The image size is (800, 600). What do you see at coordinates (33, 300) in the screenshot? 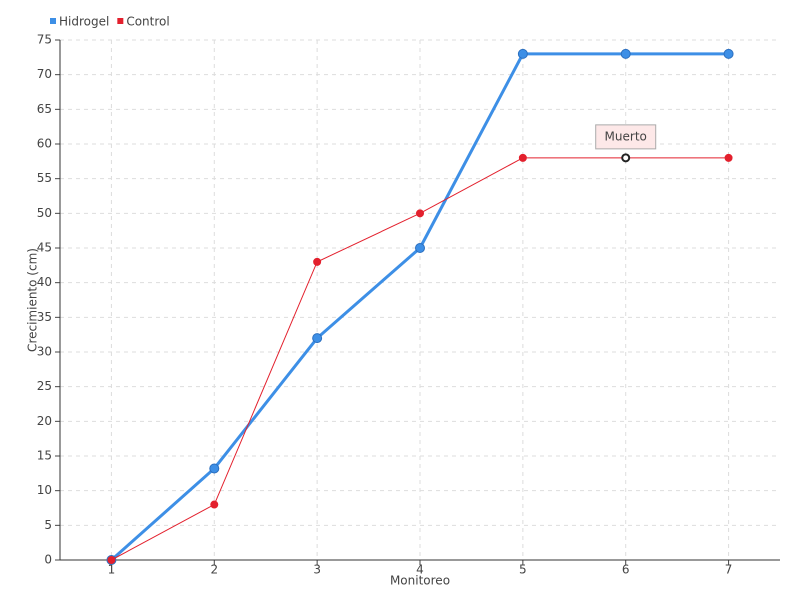
I see `y-axis-label: Crecimiento (cm)` at bounding box center [33, 300].